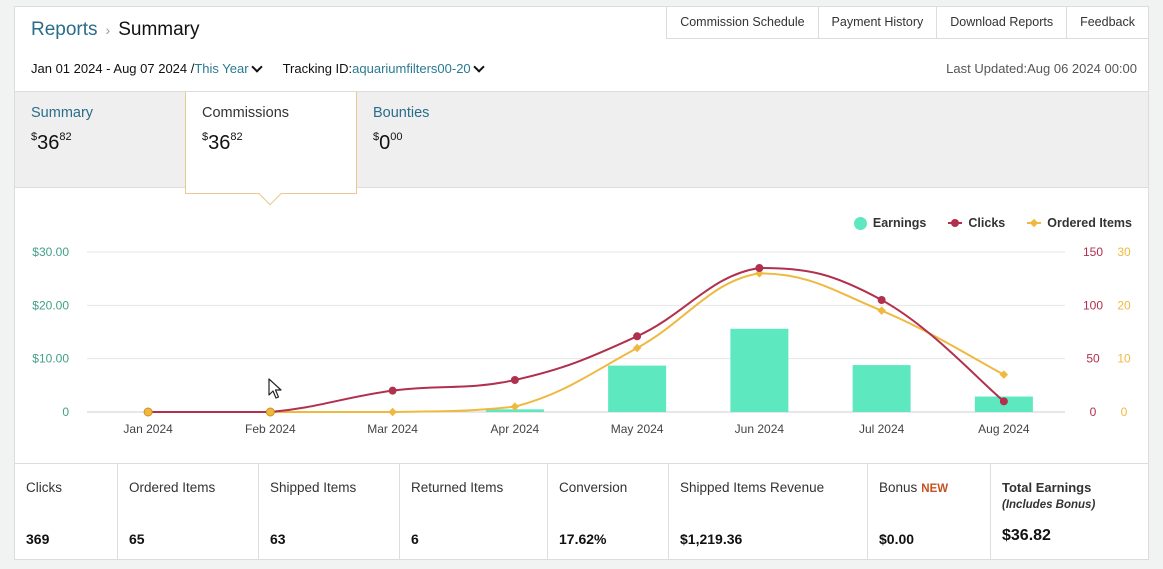 The image size is (1163, 569). Describe the element at coordinates (711, 539) in the screenshot. I see `stat-value: $1,219.36` at that location.